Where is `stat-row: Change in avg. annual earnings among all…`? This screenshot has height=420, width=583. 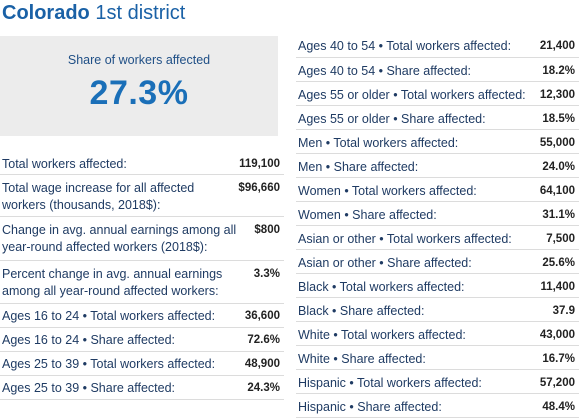 stat-row: Change in avg. annual earnings among all… is located at coordinates (142, 239).